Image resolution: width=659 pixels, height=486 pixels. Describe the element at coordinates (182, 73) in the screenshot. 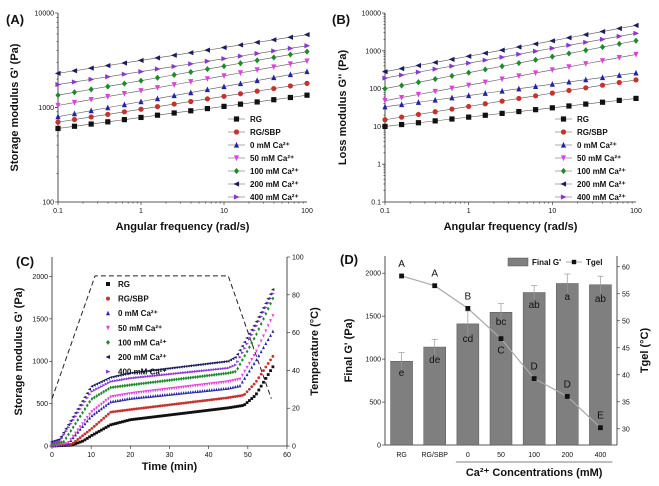

I see `series-line` at that location.